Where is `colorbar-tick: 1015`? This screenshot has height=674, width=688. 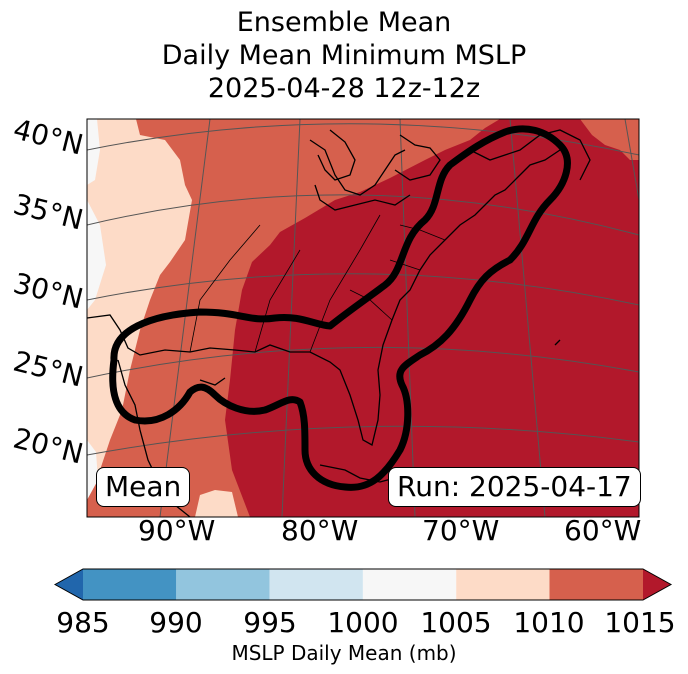 colorbar-tick: 1015 is located at coordinates (640, 622).